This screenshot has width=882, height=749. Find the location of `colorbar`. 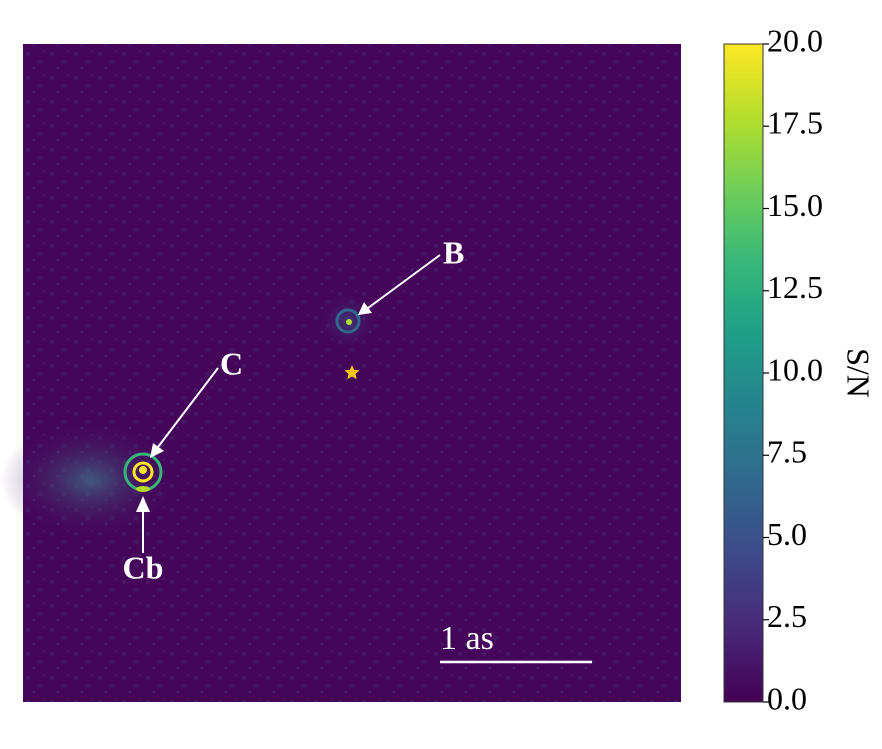

colorbar is located at coordinates (743, 373).